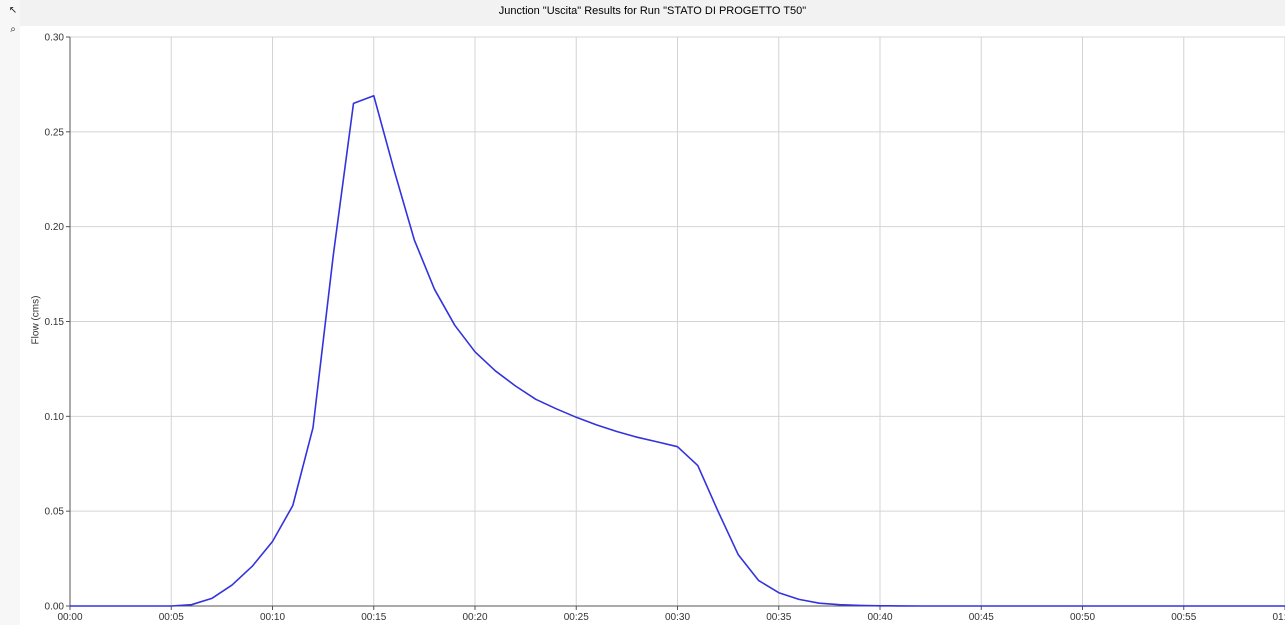 Image resolution: width=1285 pixels, height=625 pixels. What do you see at coordinates (55, 38) in the screenshot?
I see `y-tick-label: 0.30` at bounding box center [55, 38].